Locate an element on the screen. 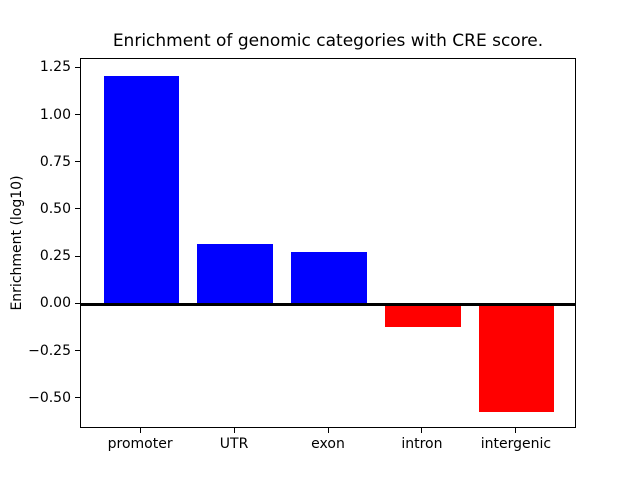  zero-baseline is located at coordinates (328, 304).